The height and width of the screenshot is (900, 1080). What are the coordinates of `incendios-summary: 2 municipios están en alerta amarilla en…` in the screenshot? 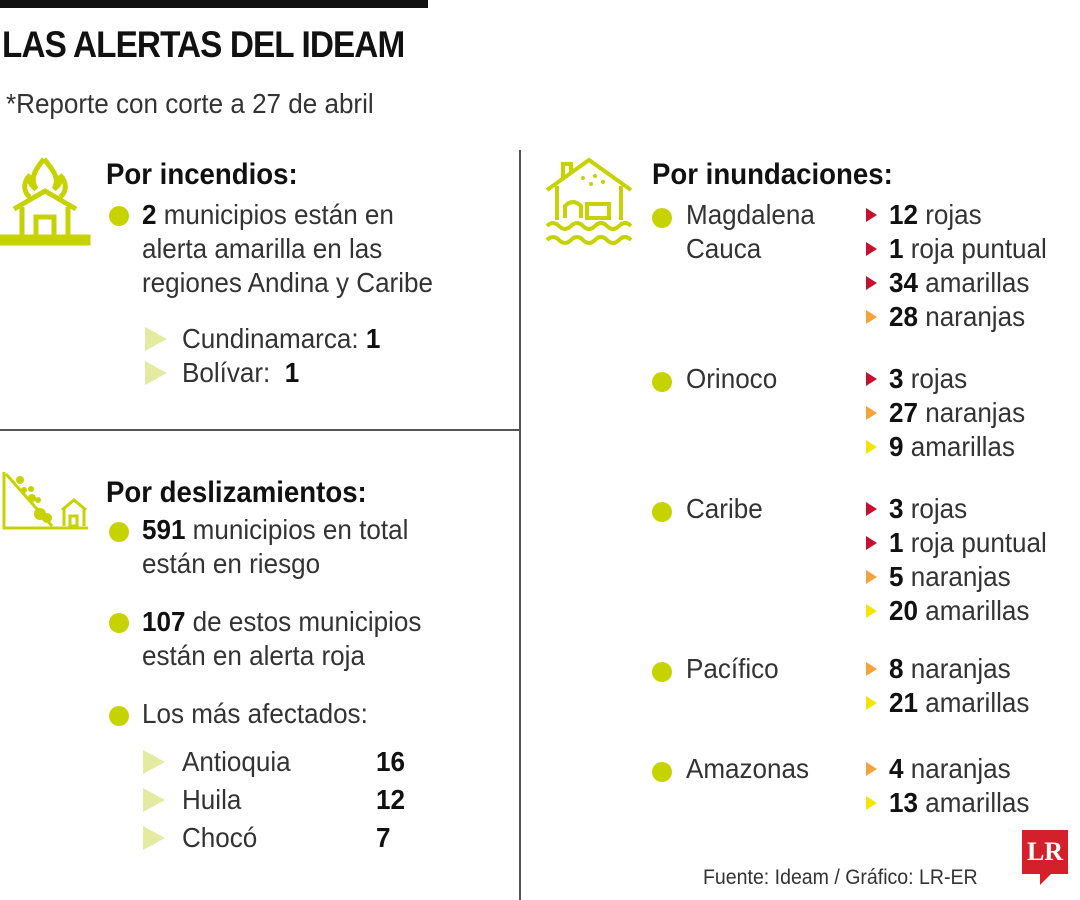 It's located at (287, 249).